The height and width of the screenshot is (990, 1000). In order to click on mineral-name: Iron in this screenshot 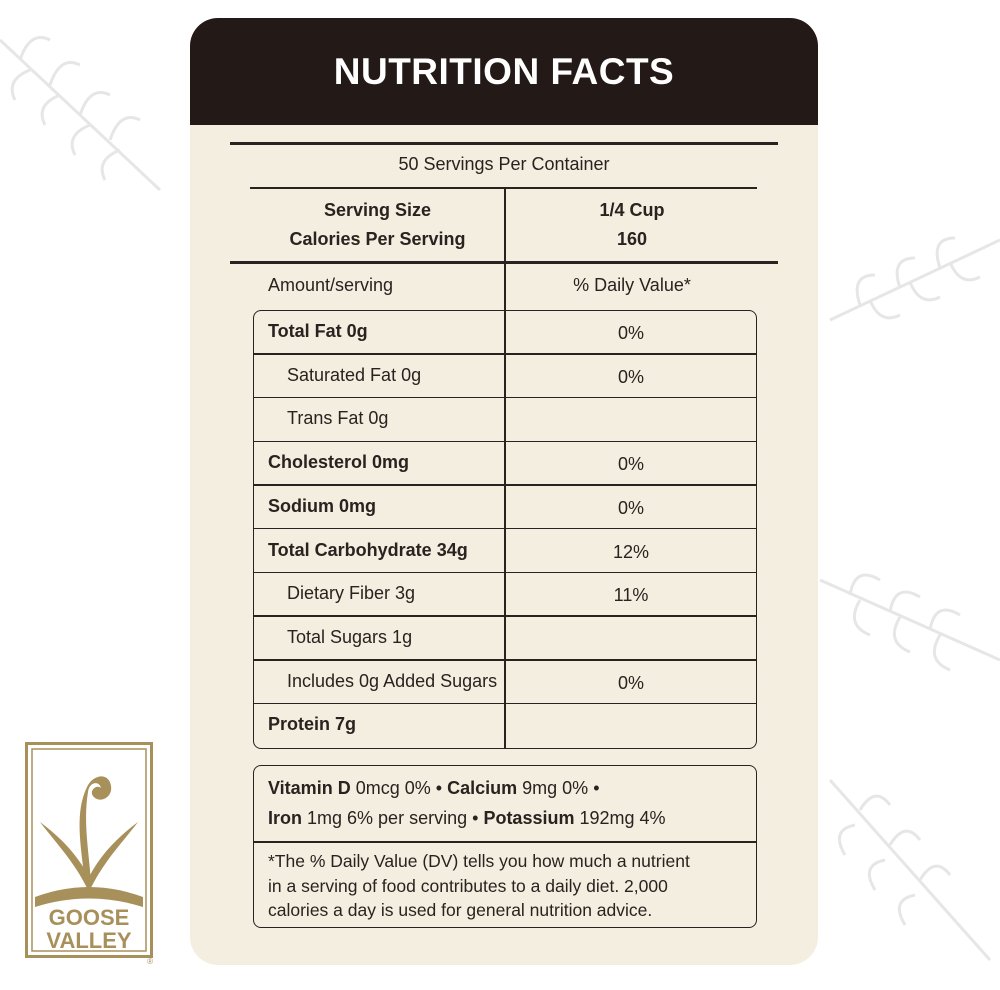, I will do `click(285, 818)`.